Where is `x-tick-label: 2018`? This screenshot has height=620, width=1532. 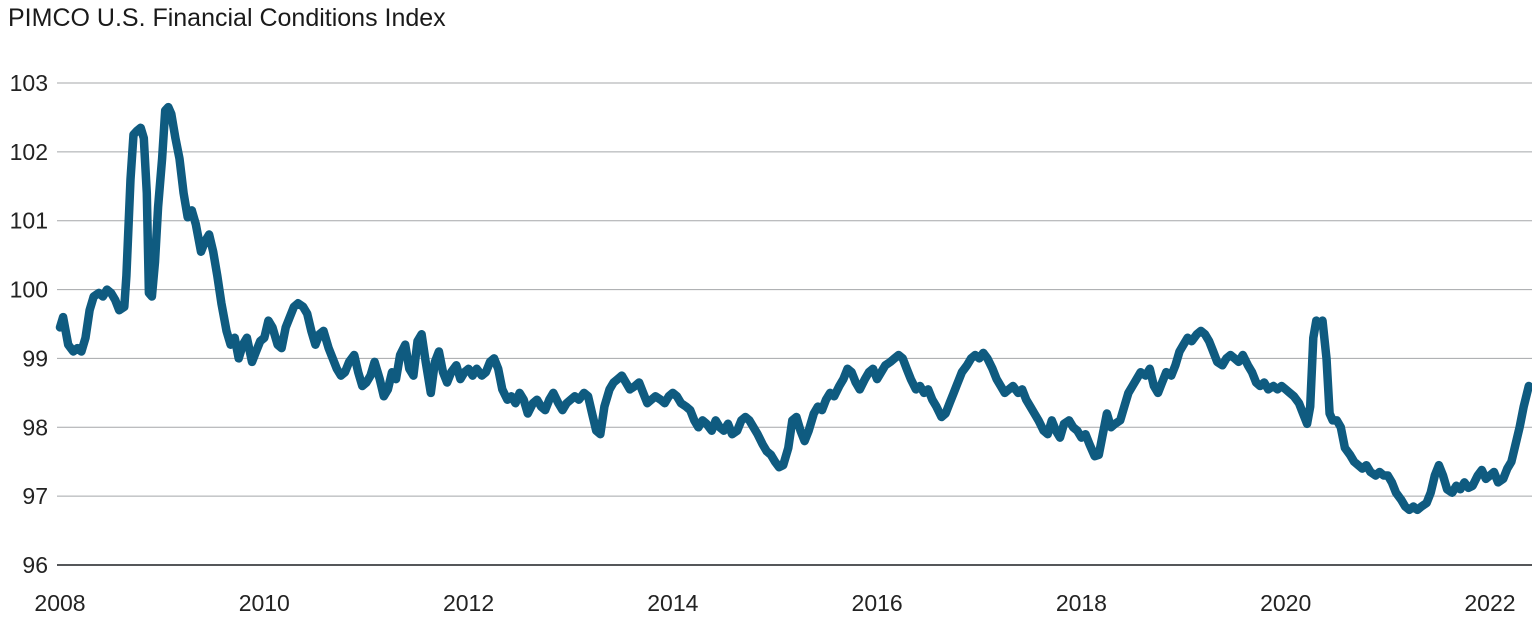
x-tick-label: 2018 is located at coordinates (1081, 603).